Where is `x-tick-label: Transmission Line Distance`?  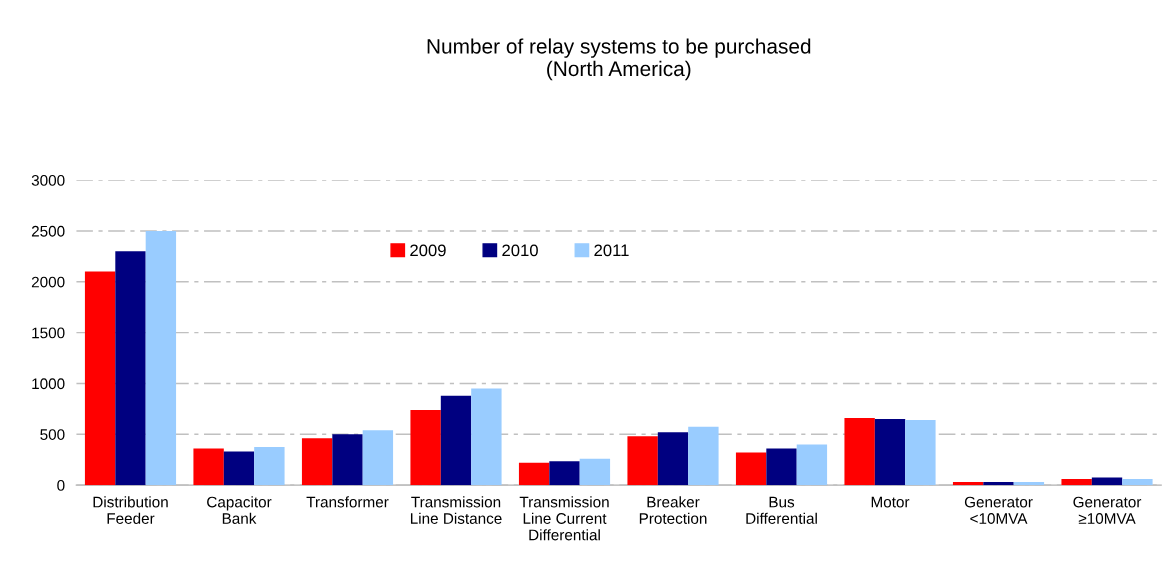
x-tick-label: Transmission Line Distance is located at coordinates (456, 510).